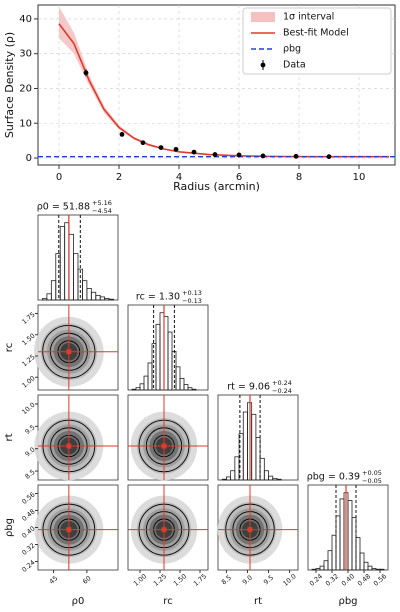 The height and width of the screenshot is (612, 400). Describe the element at coordinates (258, 601) in the screenshot. I see `x-axis-label: rt` at that location.